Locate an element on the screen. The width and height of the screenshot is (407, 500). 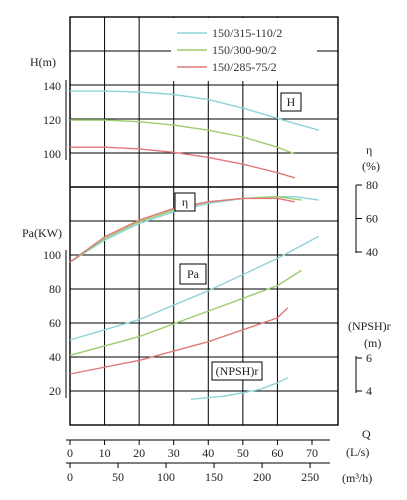
q-axis-title: Q is located at coordinates (366, 434).